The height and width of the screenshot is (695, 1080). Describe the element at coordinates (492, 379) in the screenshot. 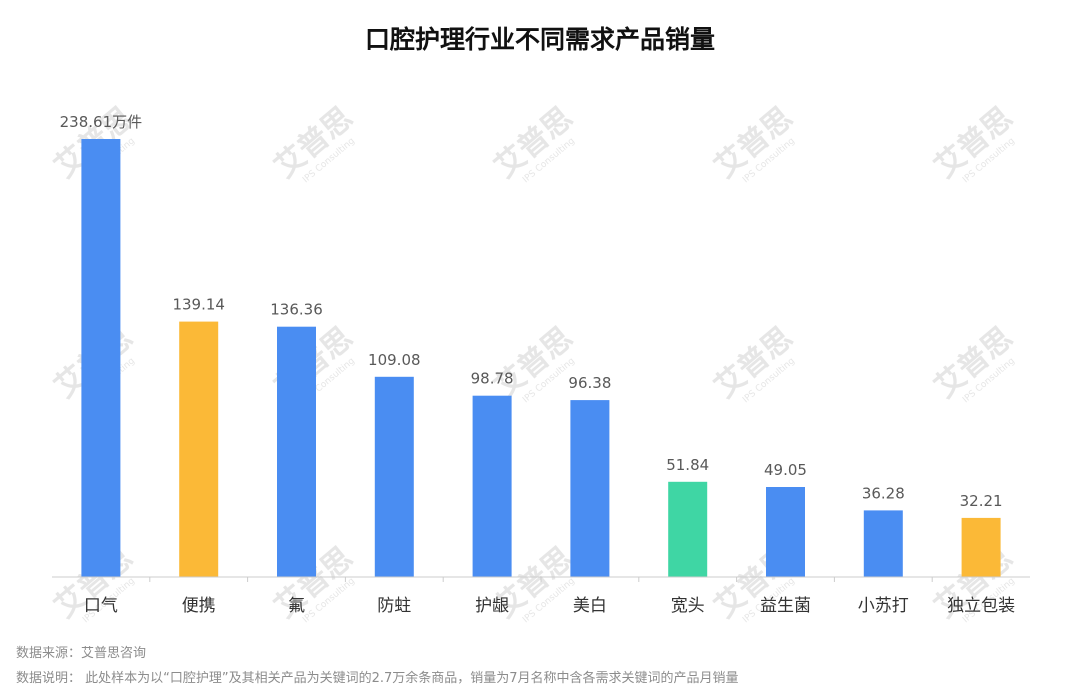

I see `data-label: 98.78` at that location.